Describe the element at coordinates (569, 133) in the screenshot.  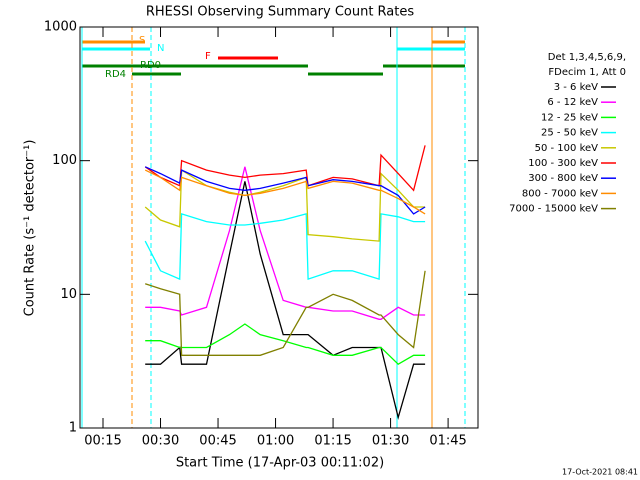
I see `legend-label: 25 - 50 keV` at that location.